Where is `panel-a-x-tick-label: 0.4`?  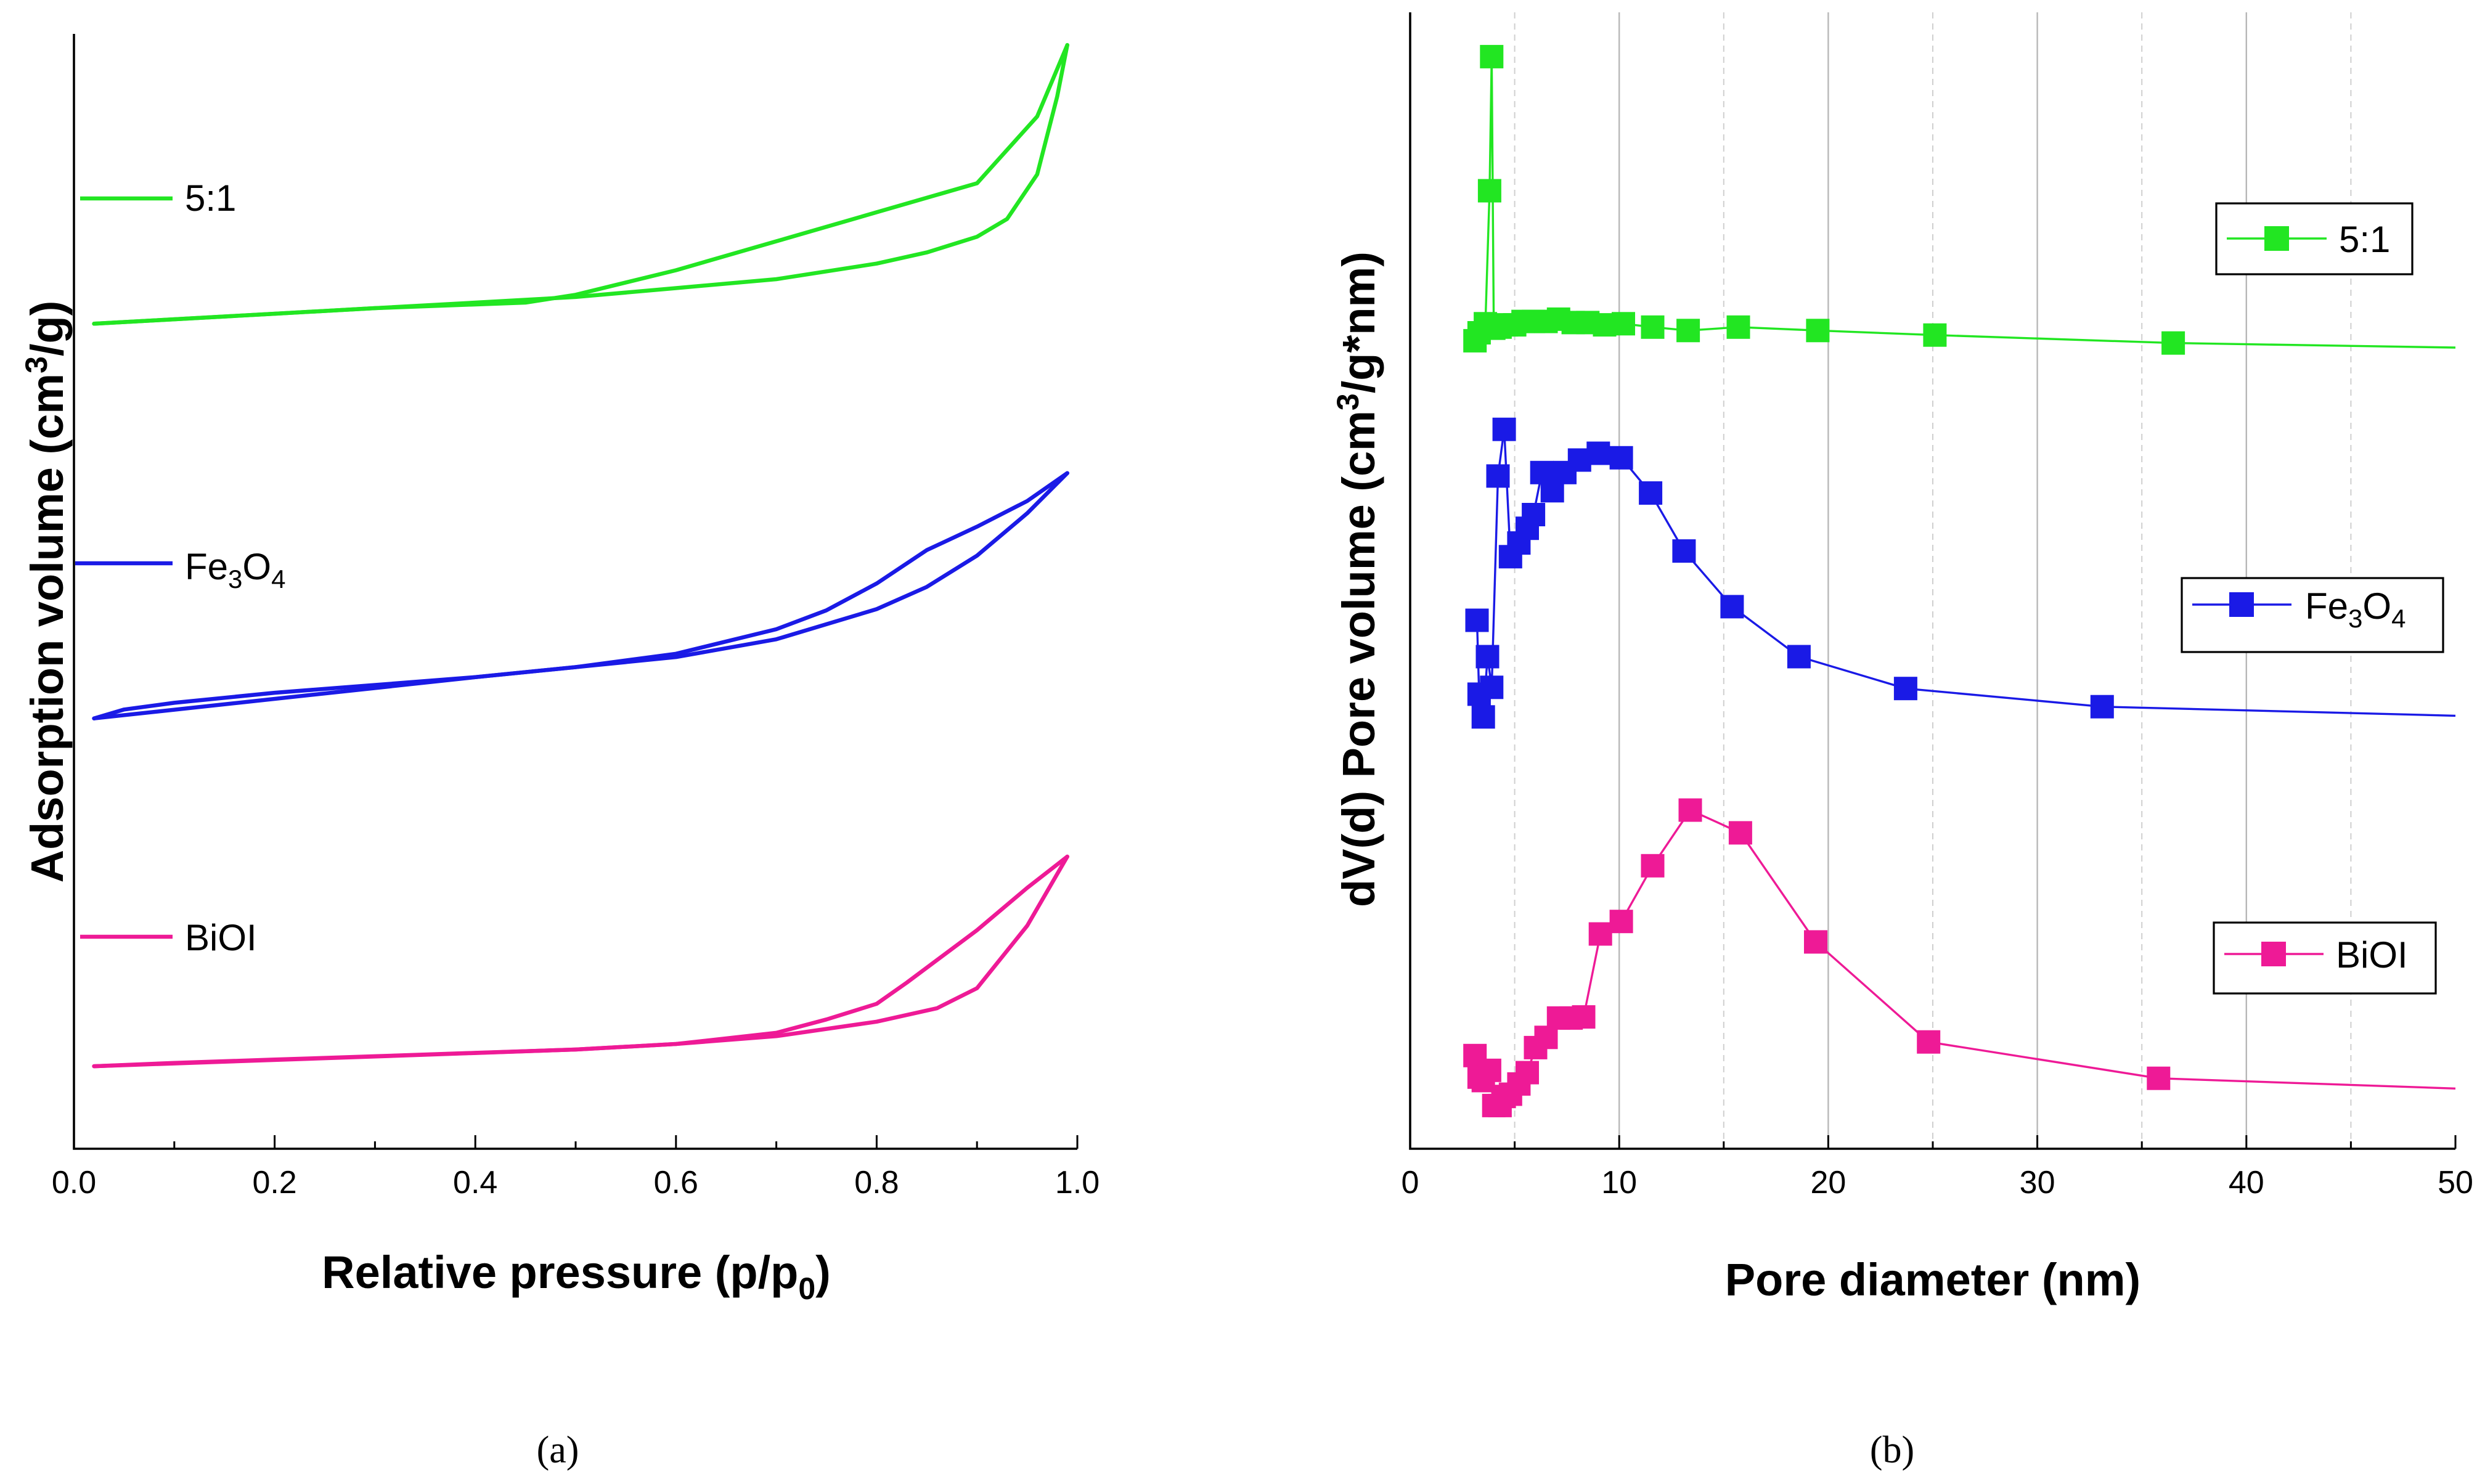
panel-a-x-tick-label: 0.4 is located at coordinates (475, 1183).